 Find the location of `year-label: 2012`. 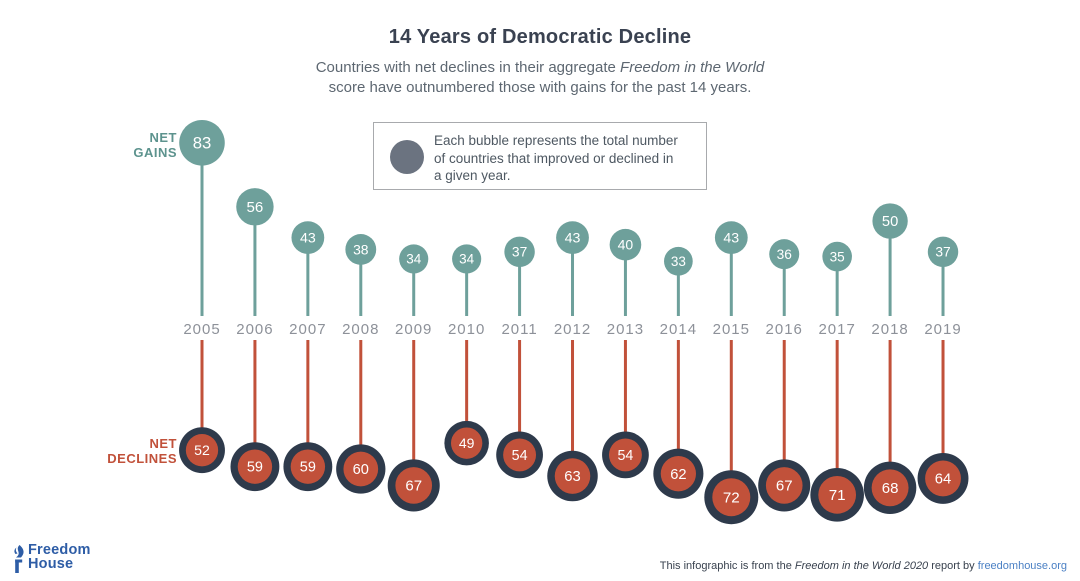

year-label: 2012 is located at coordinates (572, 329).